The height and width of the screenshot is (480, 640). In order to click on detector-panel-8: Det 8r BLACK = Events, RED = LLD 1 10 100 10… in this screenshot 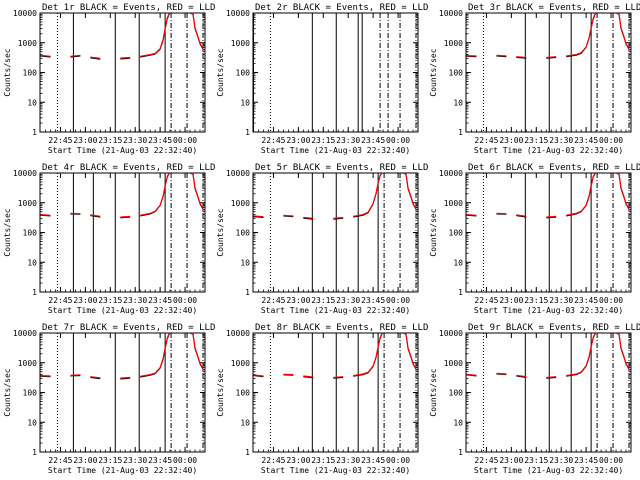, I will do `click(322, 399)`.